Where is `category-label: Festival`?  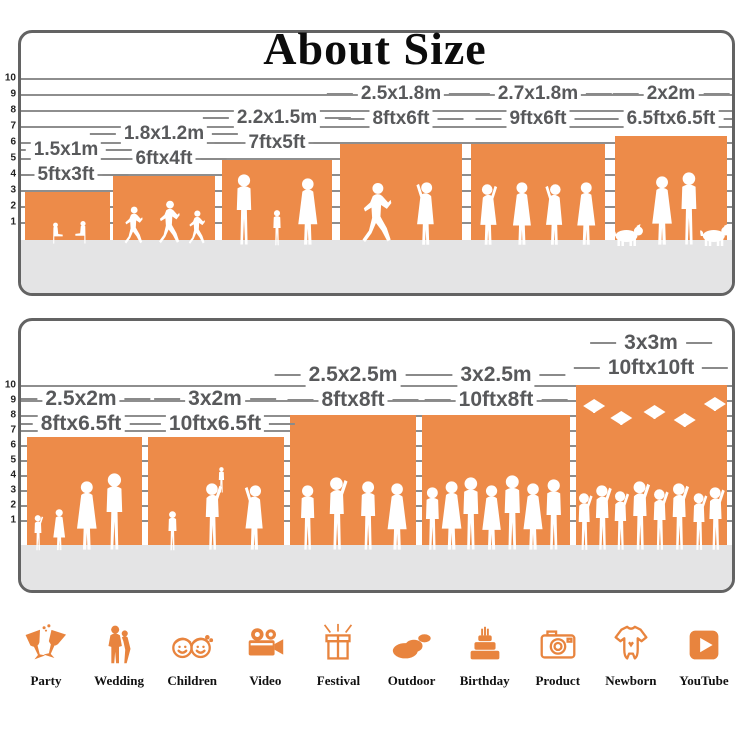 category-label: Festival is located at coordinates (338, 680).